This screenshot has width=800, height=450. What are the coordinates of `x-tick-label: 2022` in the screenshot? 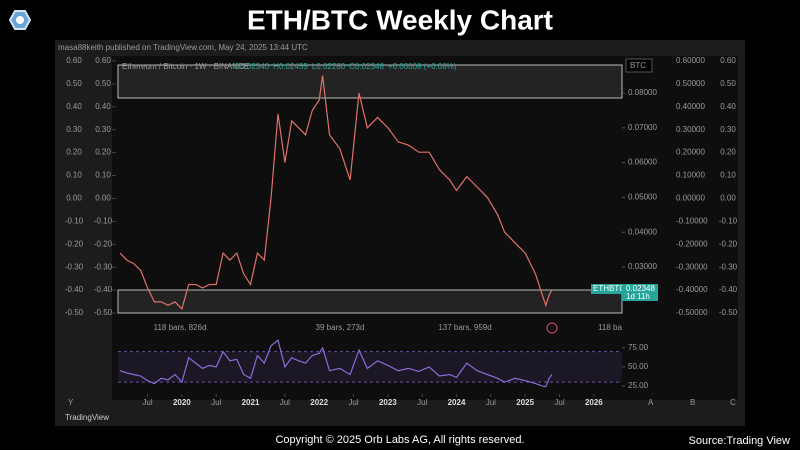 It's located at (319, 402).